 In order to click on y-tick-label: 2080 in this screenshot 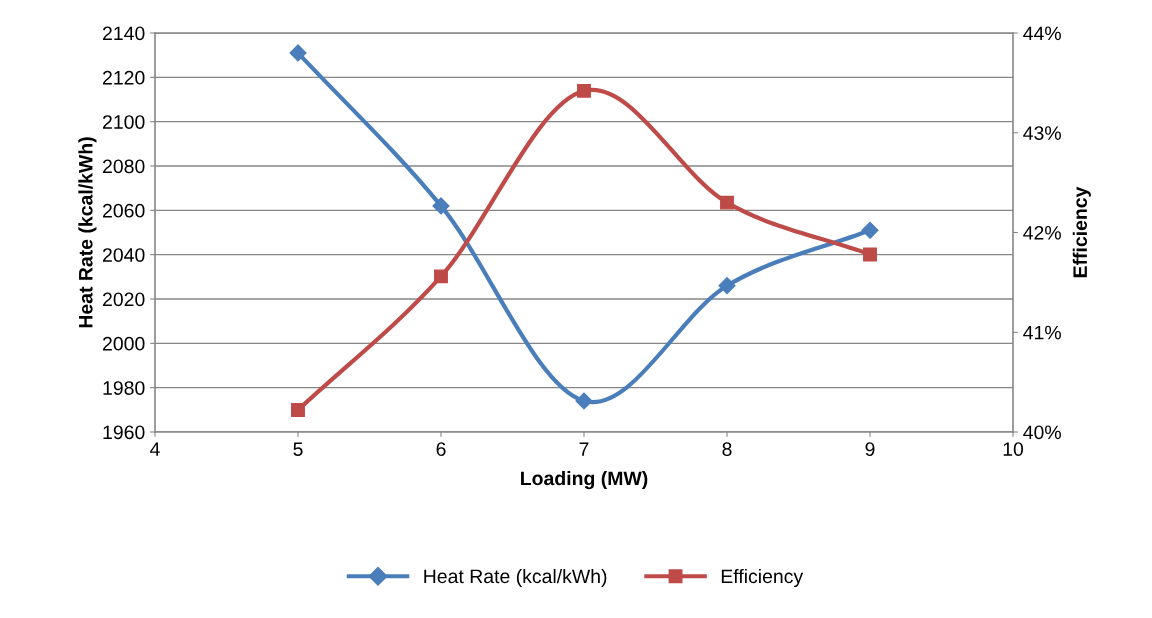, I will do `click(124, 166)`.